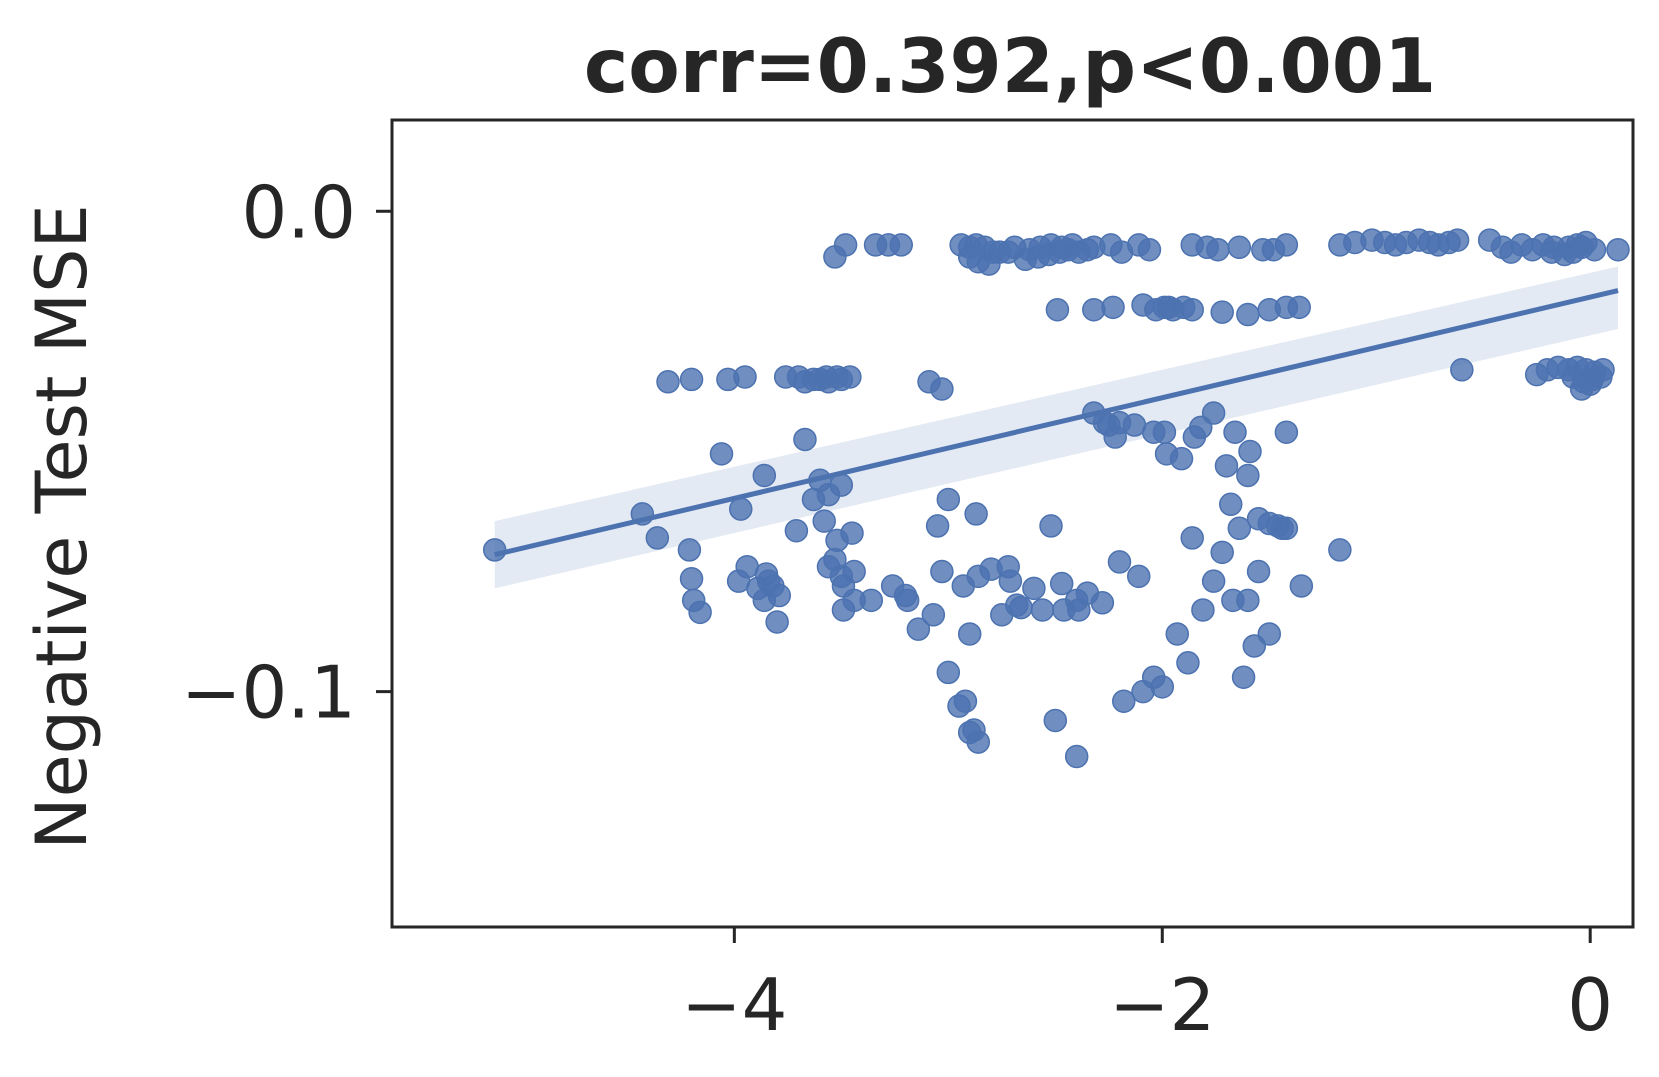 Image resolution: width=1659 pixels, height=1077 pixels. What do you see at coordinates (1010, 66) in the screenshot?
I see `chart-title: corr=0.392,p<0.001` at bounding box center [1010, 66].